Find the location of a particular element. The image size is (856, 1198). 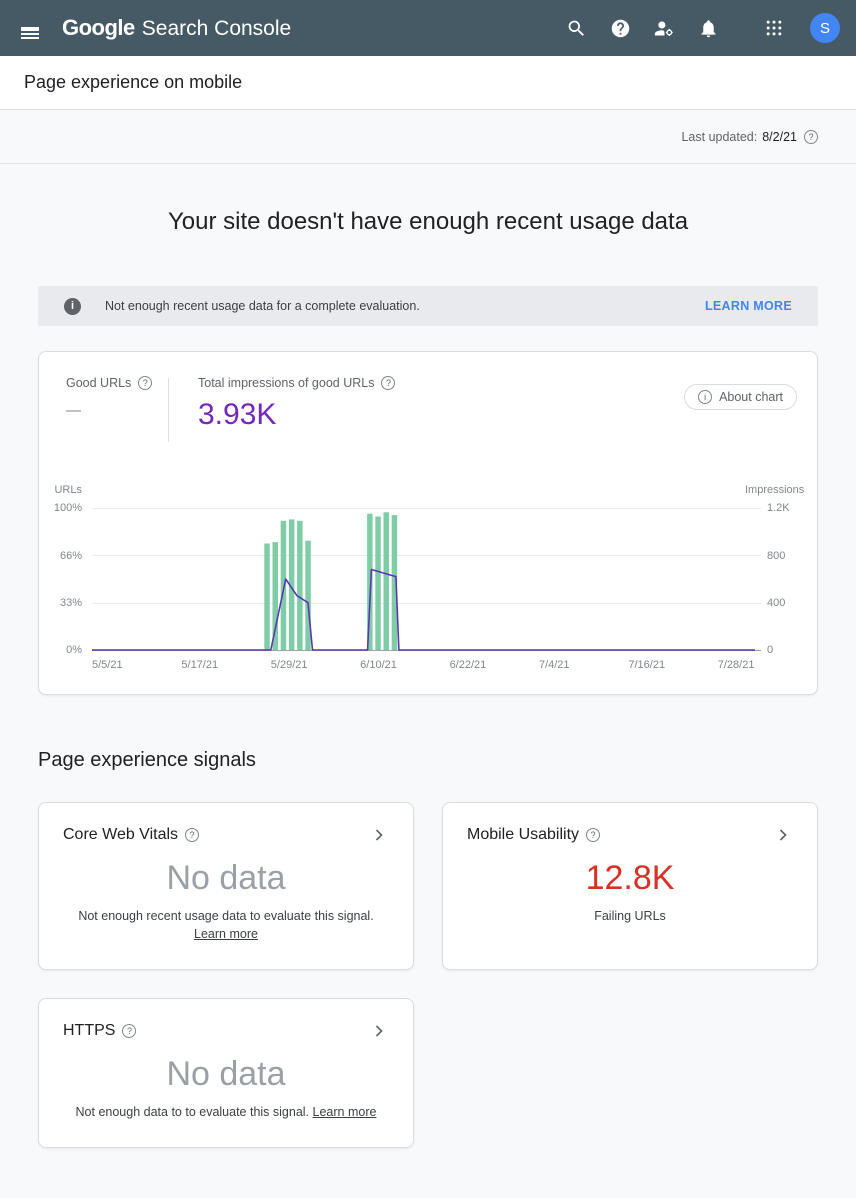

about-chart-button: i About chart is located at coordinates (740, 397).